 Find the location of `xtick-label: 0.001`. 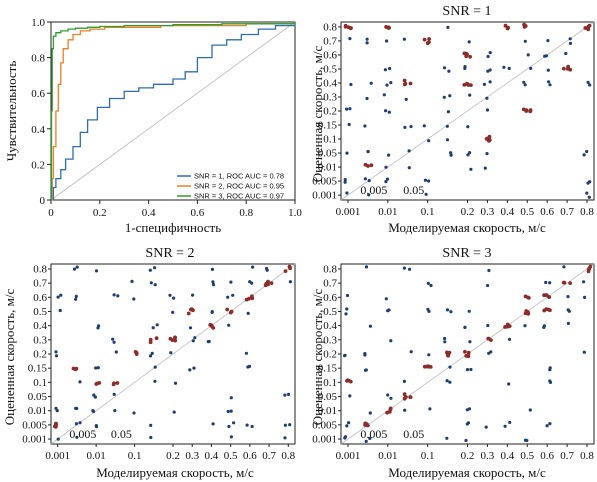

xtick-label: 0.001 is located at coordinates (57, 456).